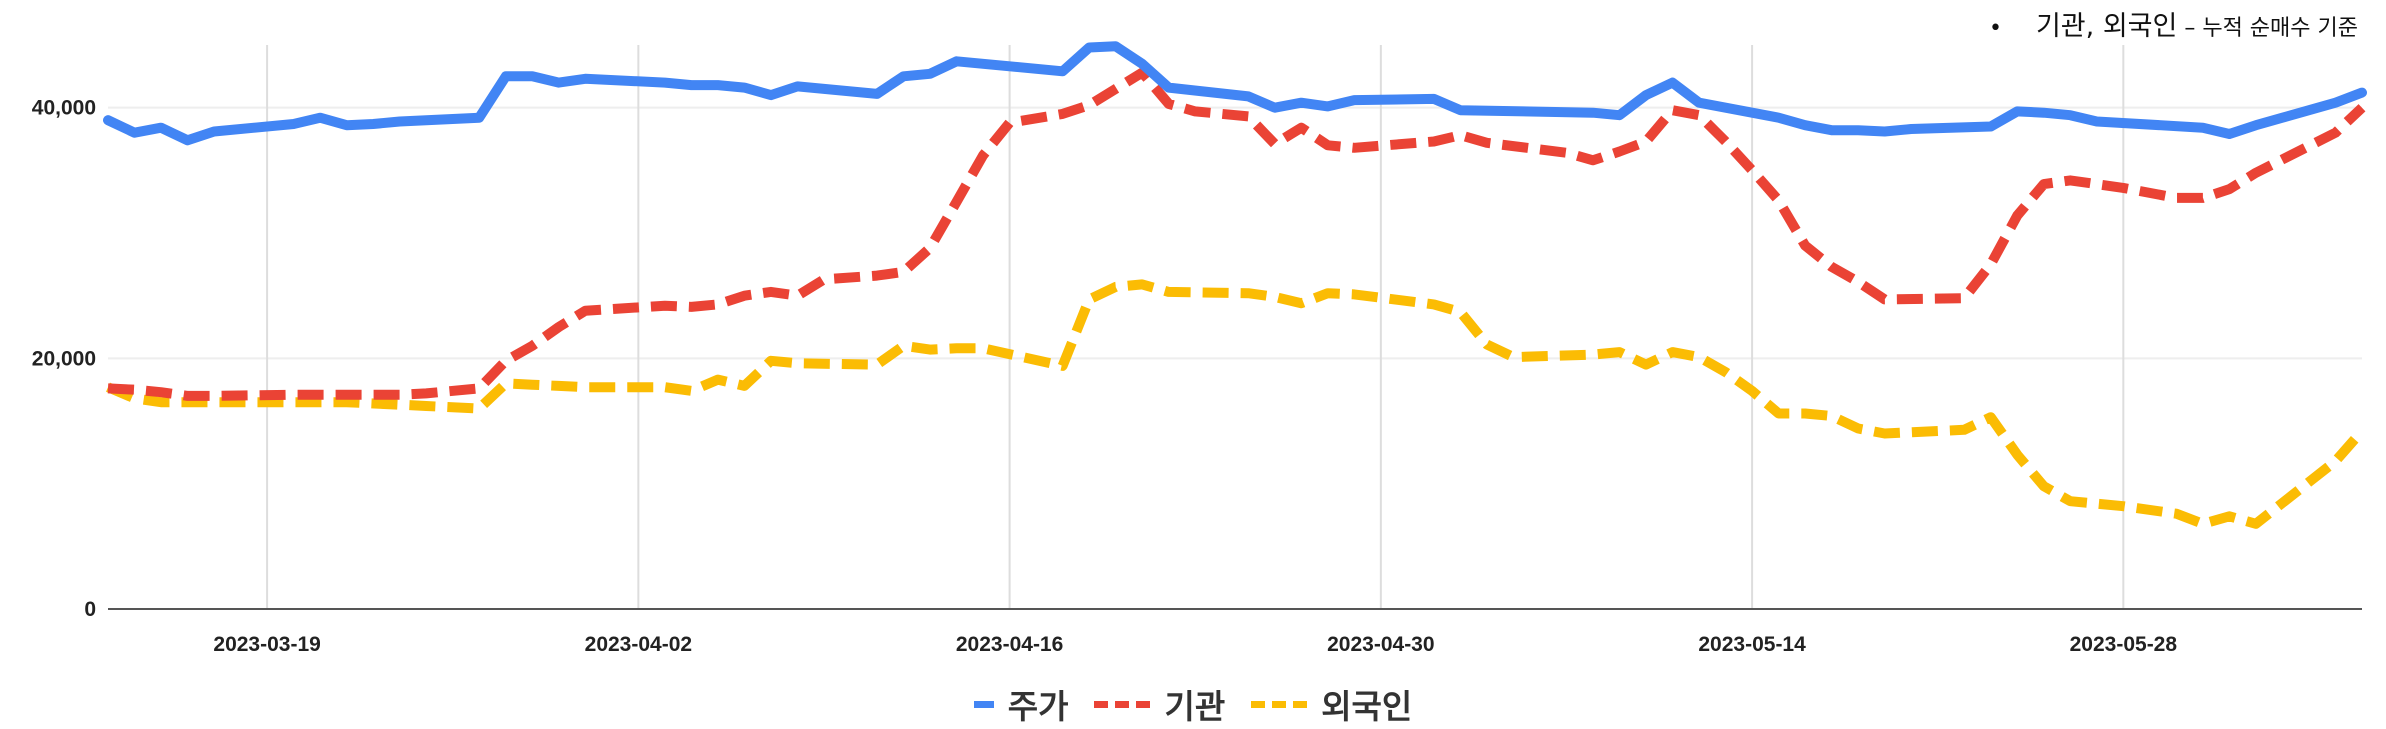 Image resolution: width=2386 pixels, height=729 pixels. I want to click on legend-item-0: 주가, so click(1021, 704).